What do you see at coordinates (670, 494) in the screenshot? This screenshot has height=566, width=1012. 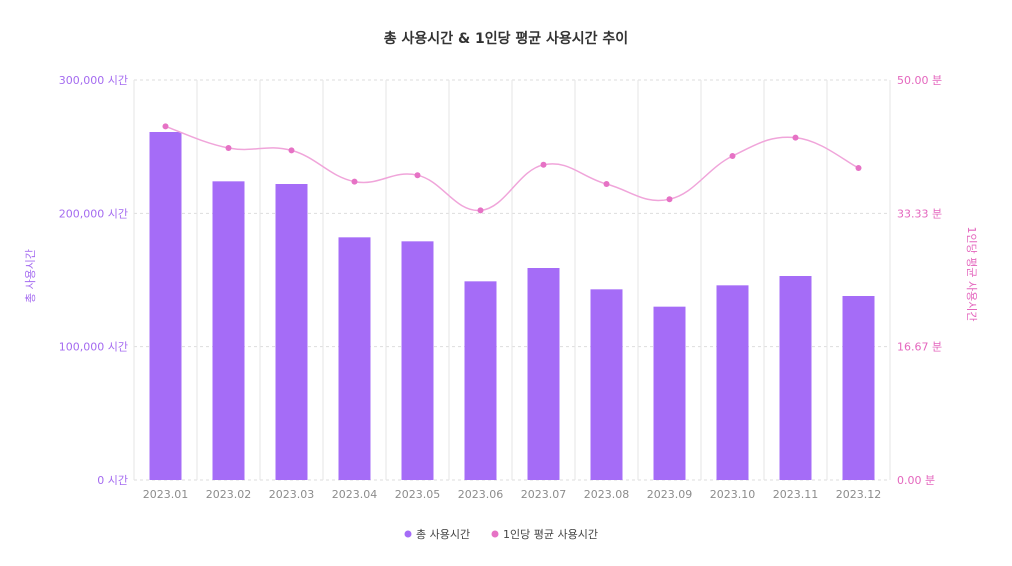 I see `x-tick: 2023.09` at bounding box center [670, 494].